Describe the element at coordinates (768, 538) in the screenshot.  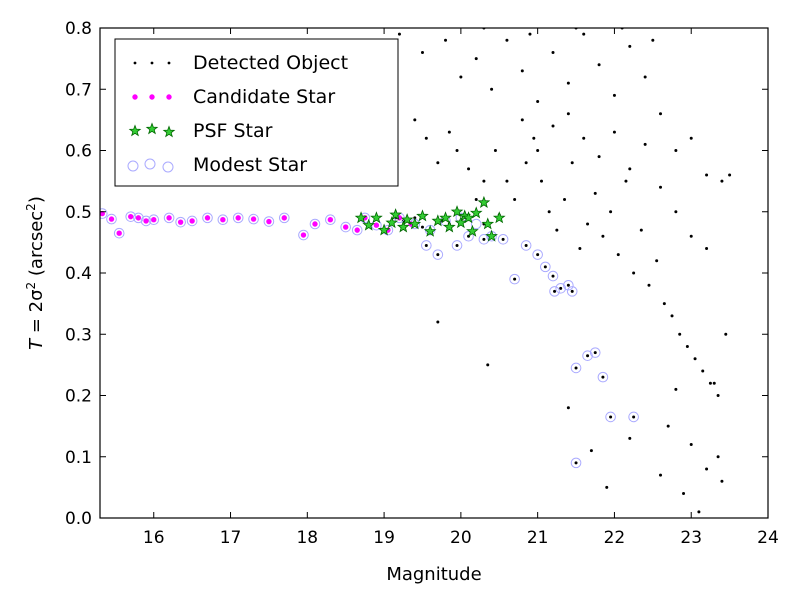
I see `x-tick-label: 24` at that location.